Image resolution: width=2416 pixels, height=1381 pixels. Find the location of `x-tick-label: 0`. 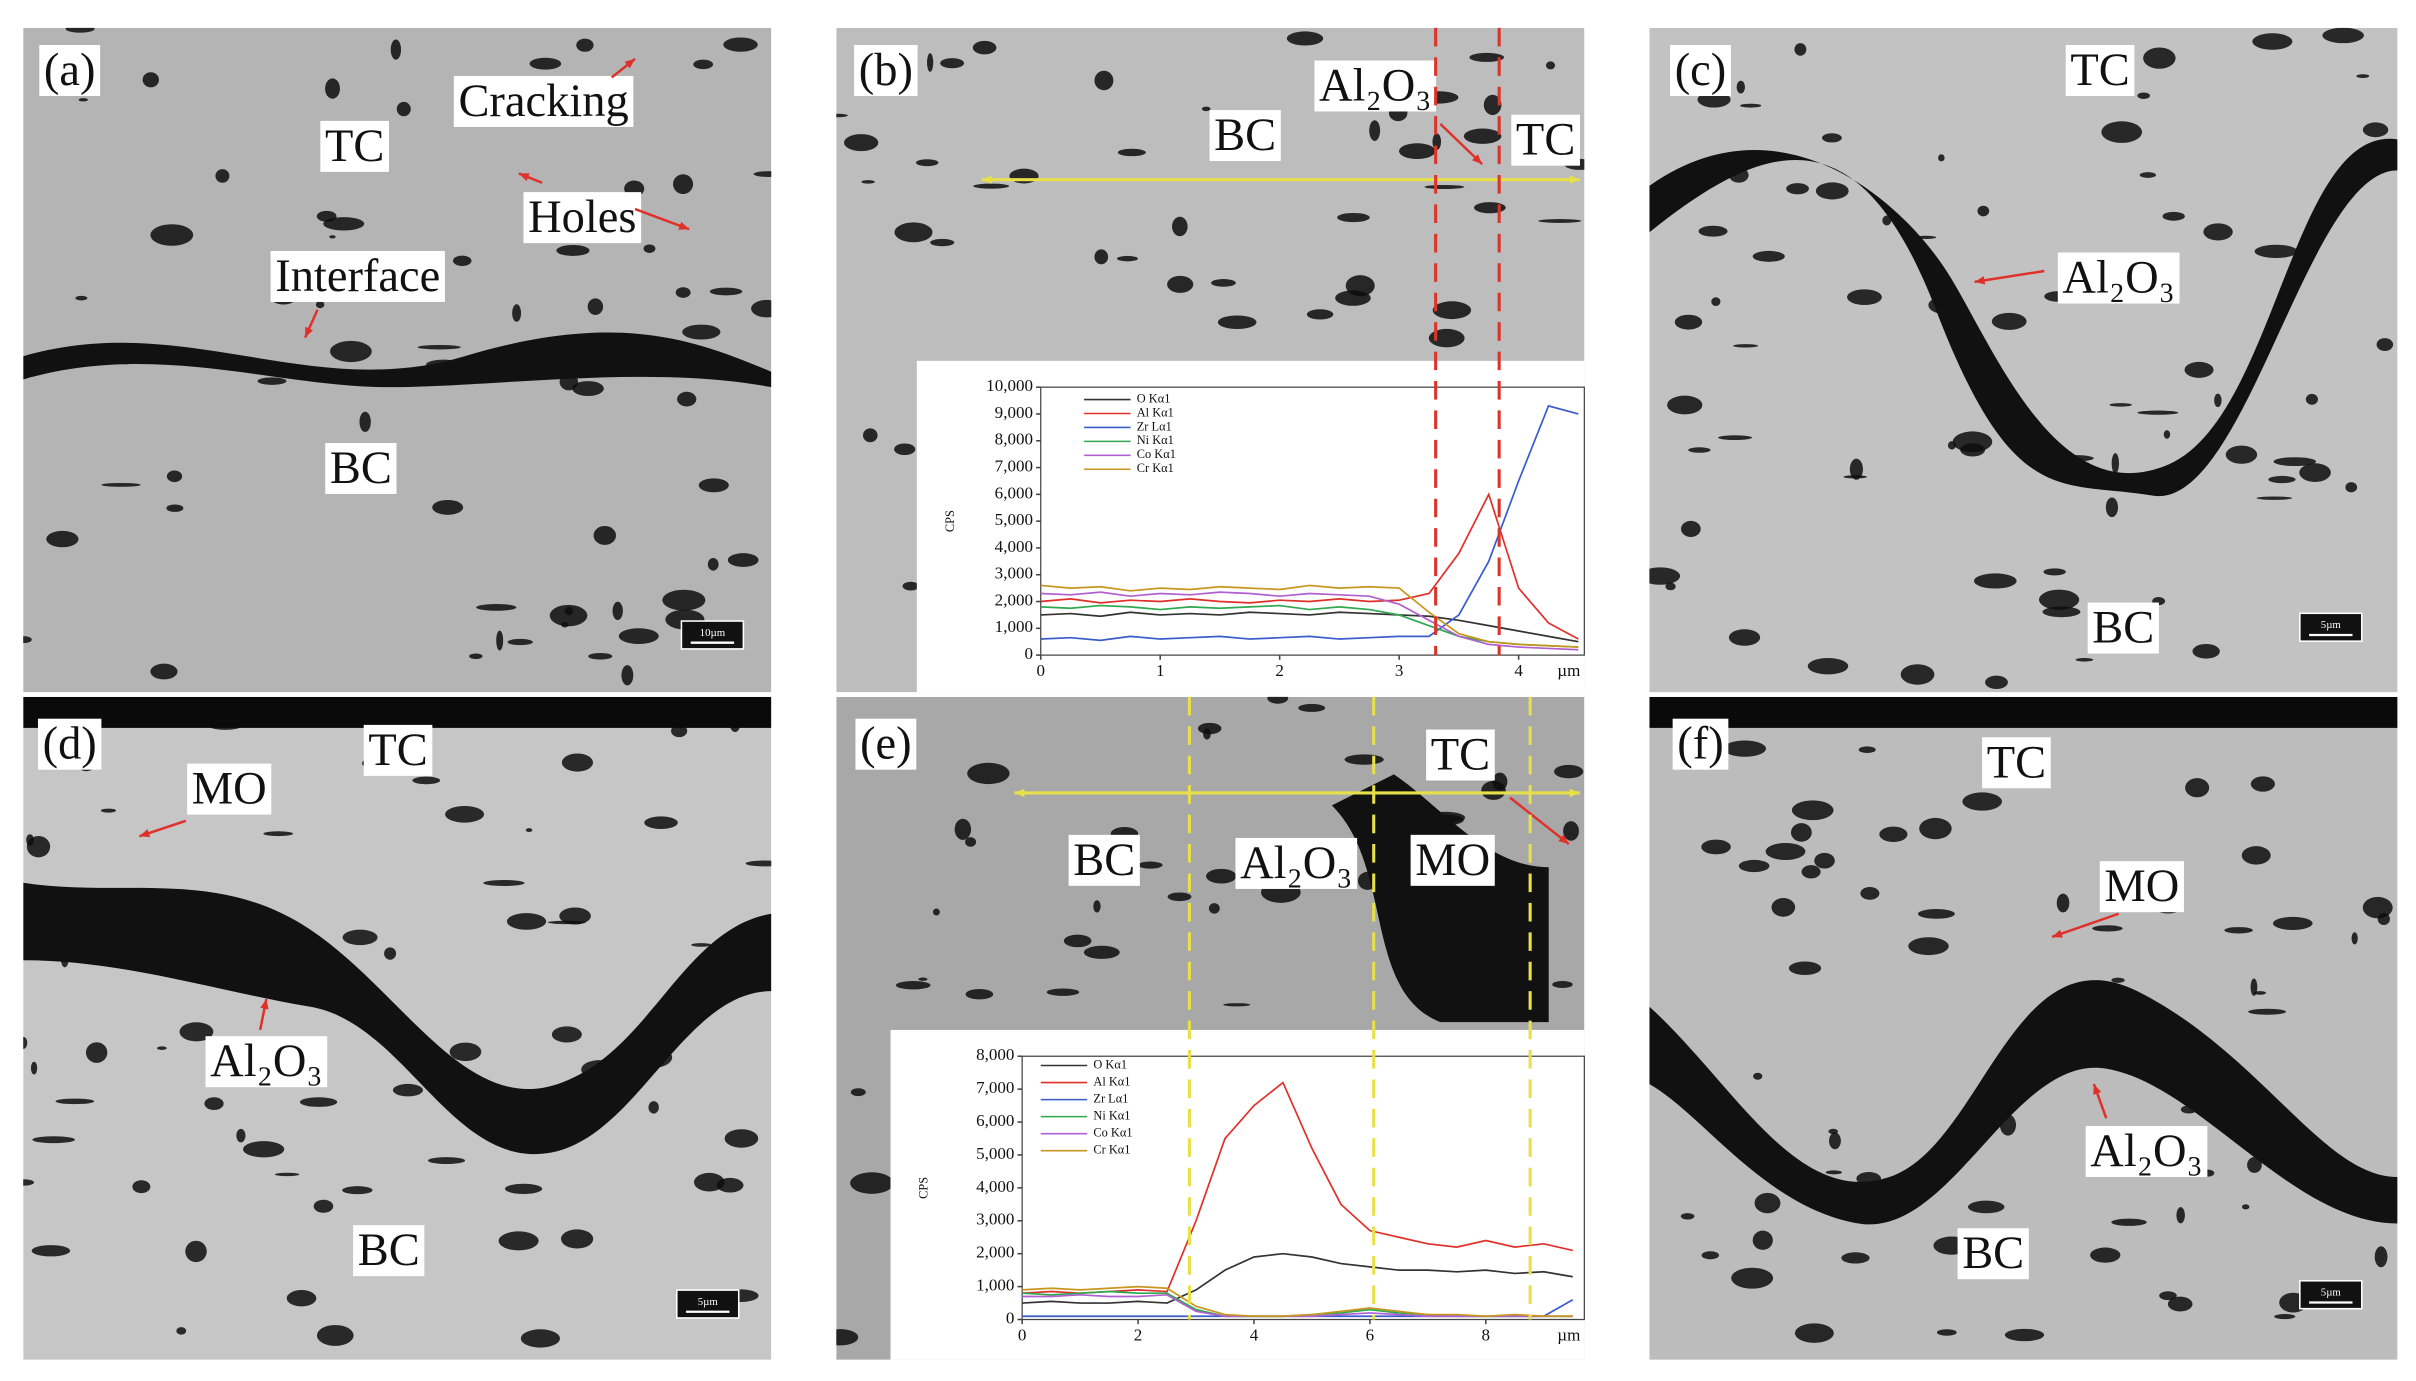

x-tick-label: 0 is located at coordinates (1022, 1334).